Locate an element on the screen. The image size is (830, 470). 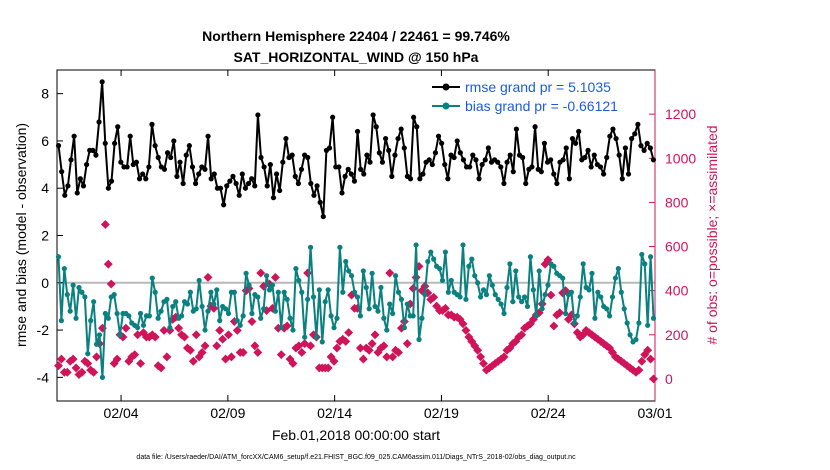
chart-title-line2: SAT_HORIZONTAL_WIND @ 150 hPa is located at coordinates (356, 57).